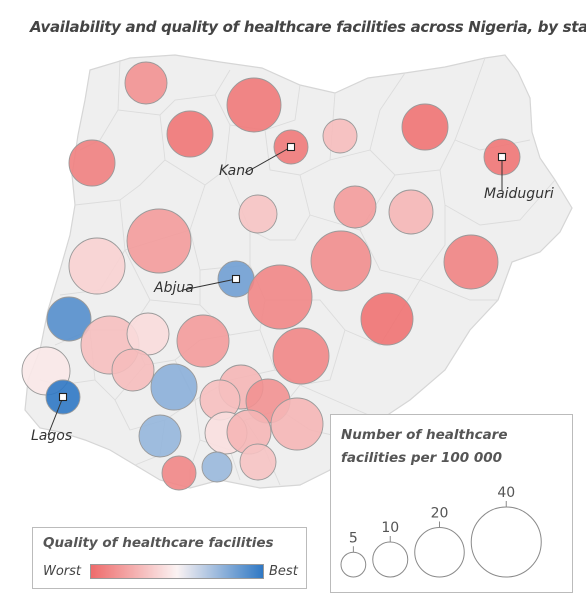 The height and width of the screenshot is (599, 586). I want to click on callout-label-abjua: Abjua, so click(174, 288).